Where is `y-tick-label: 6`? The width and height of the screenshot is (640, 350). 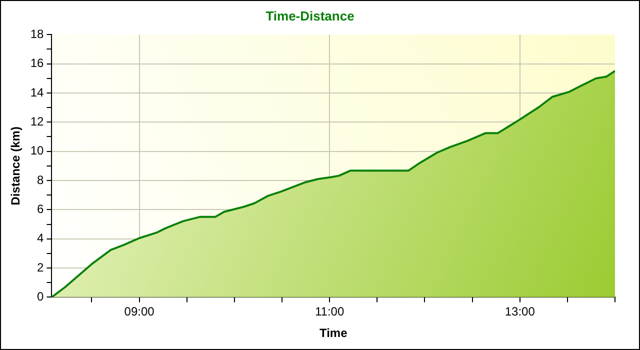 y-tick-label: 6 is located at coordinates (40, 209).